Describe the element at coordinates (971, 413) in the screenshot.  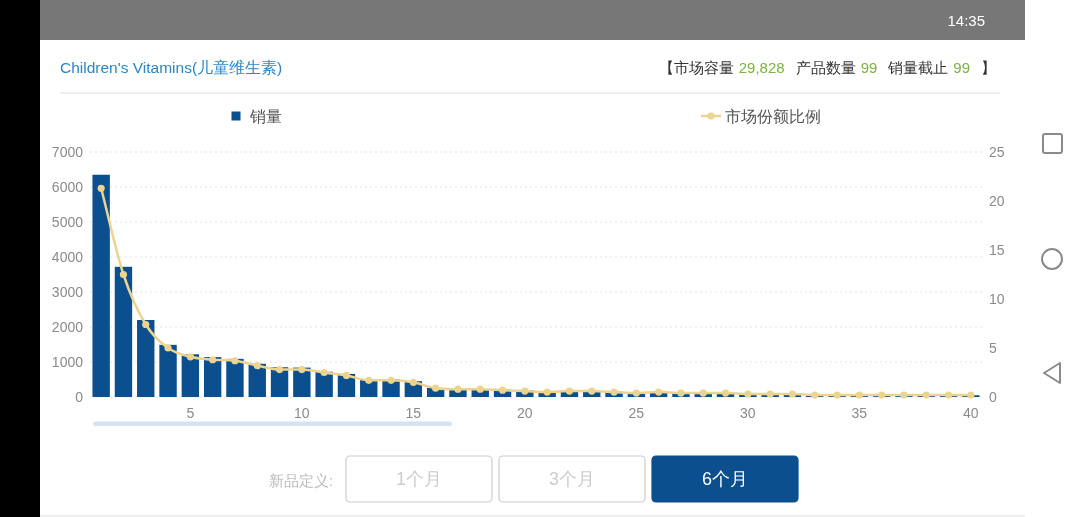
I see `x-tick-label: 40` at that location.